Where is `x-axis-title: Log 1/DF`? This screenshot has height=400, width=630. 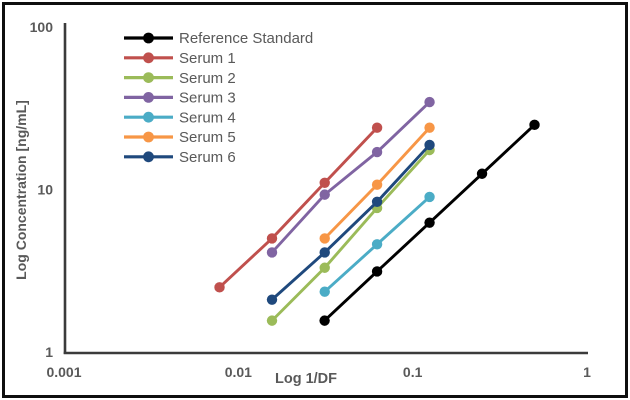
x-axis-title: Log 1/DF is located at coordinates (306, 379).